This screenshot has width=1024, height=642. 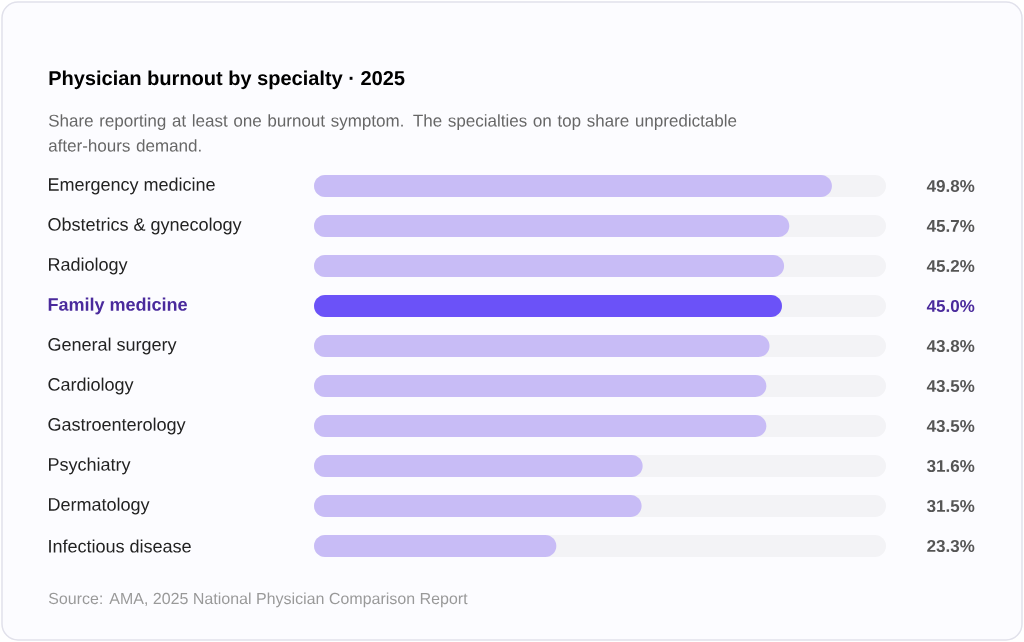 I want to click on data-label: 45.2%, so click(x=950, y=266).